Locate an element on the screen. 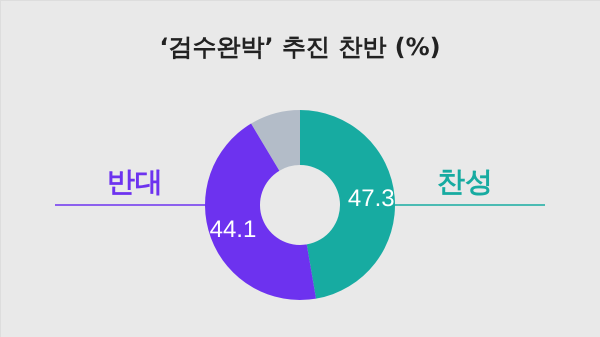  slice-label: 찬성 is located at coordinates (465, 181).